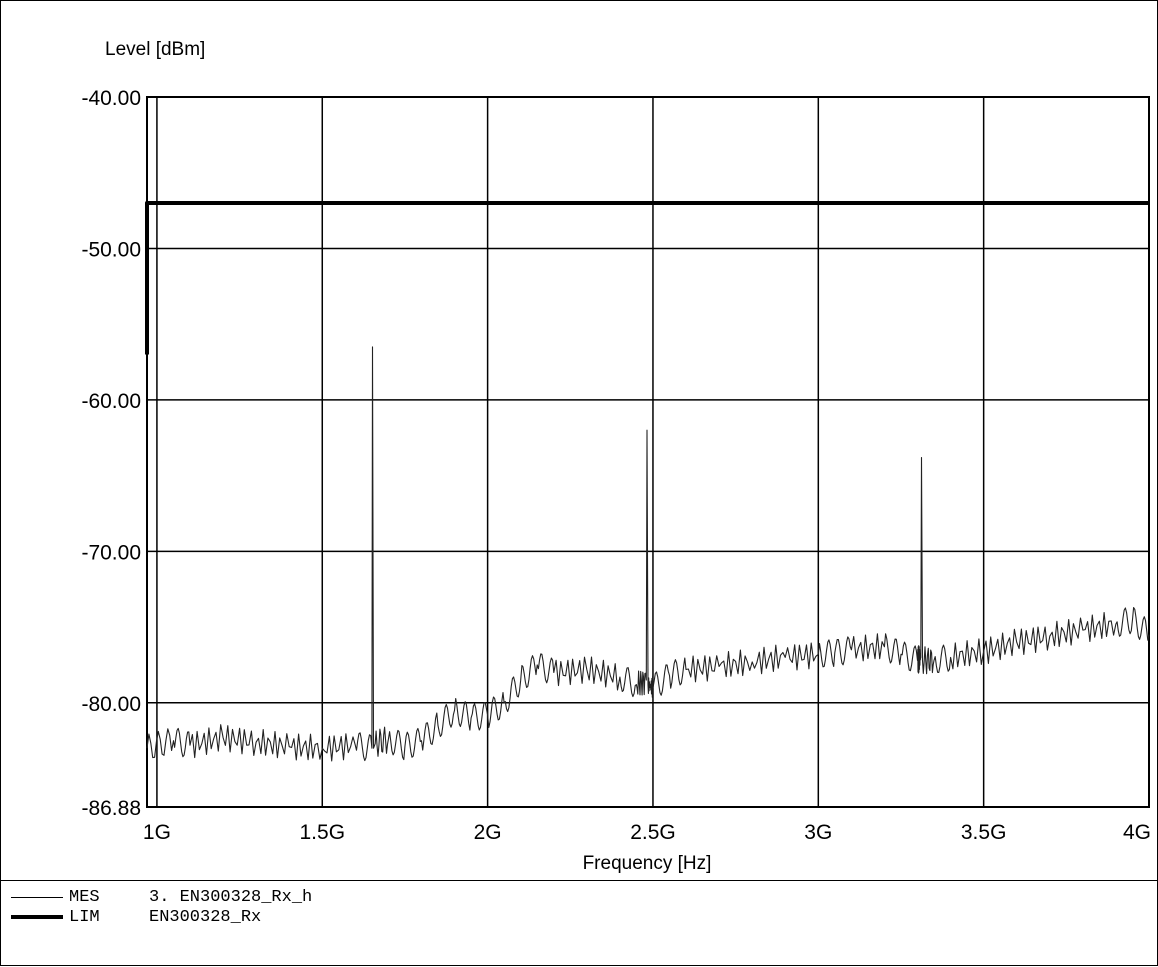 Image resolution: width=1158 pixels, height=967 pixels. I want to click on y-tick-label: -80.00, so click(111, 704).